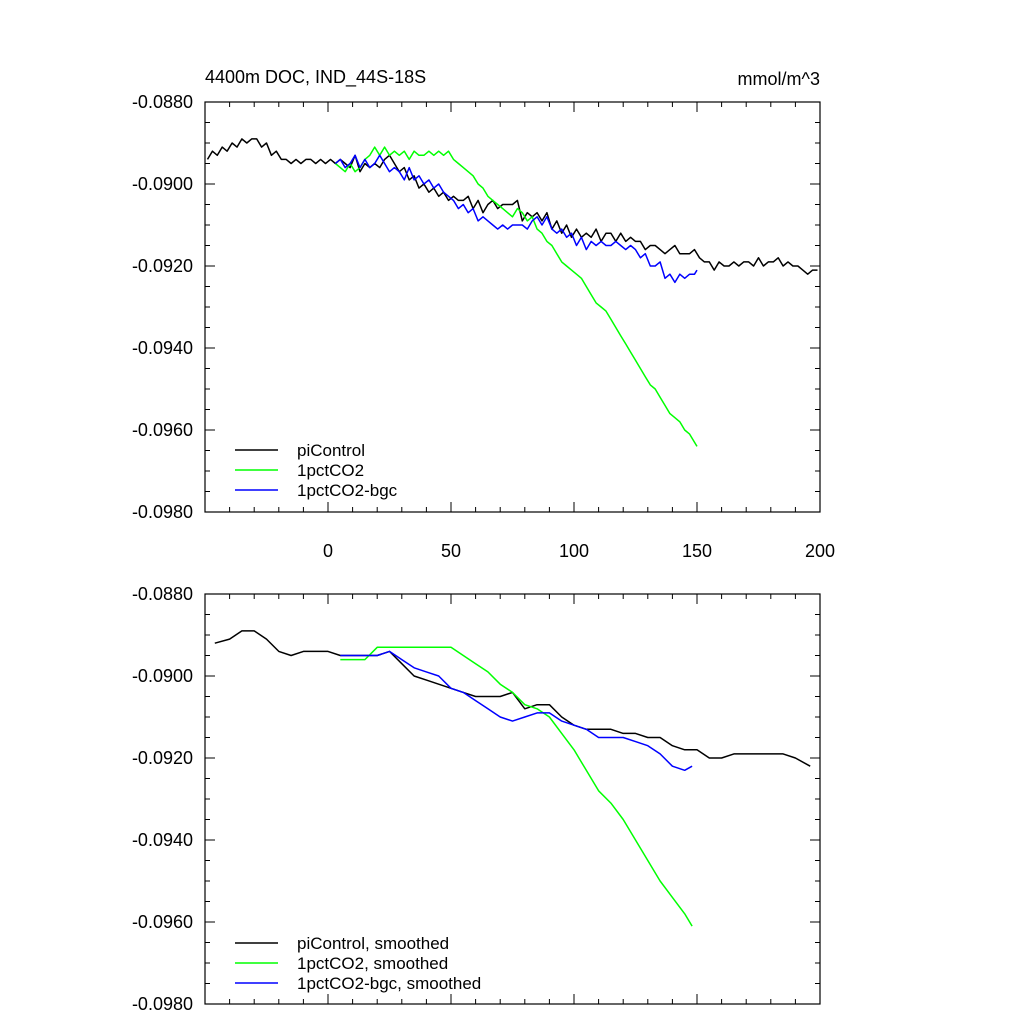  What do you see at coordinates (330, 470) in the screenshot?
I see `legend-entry: 1pctCO2` at bounding box center [330, 470].